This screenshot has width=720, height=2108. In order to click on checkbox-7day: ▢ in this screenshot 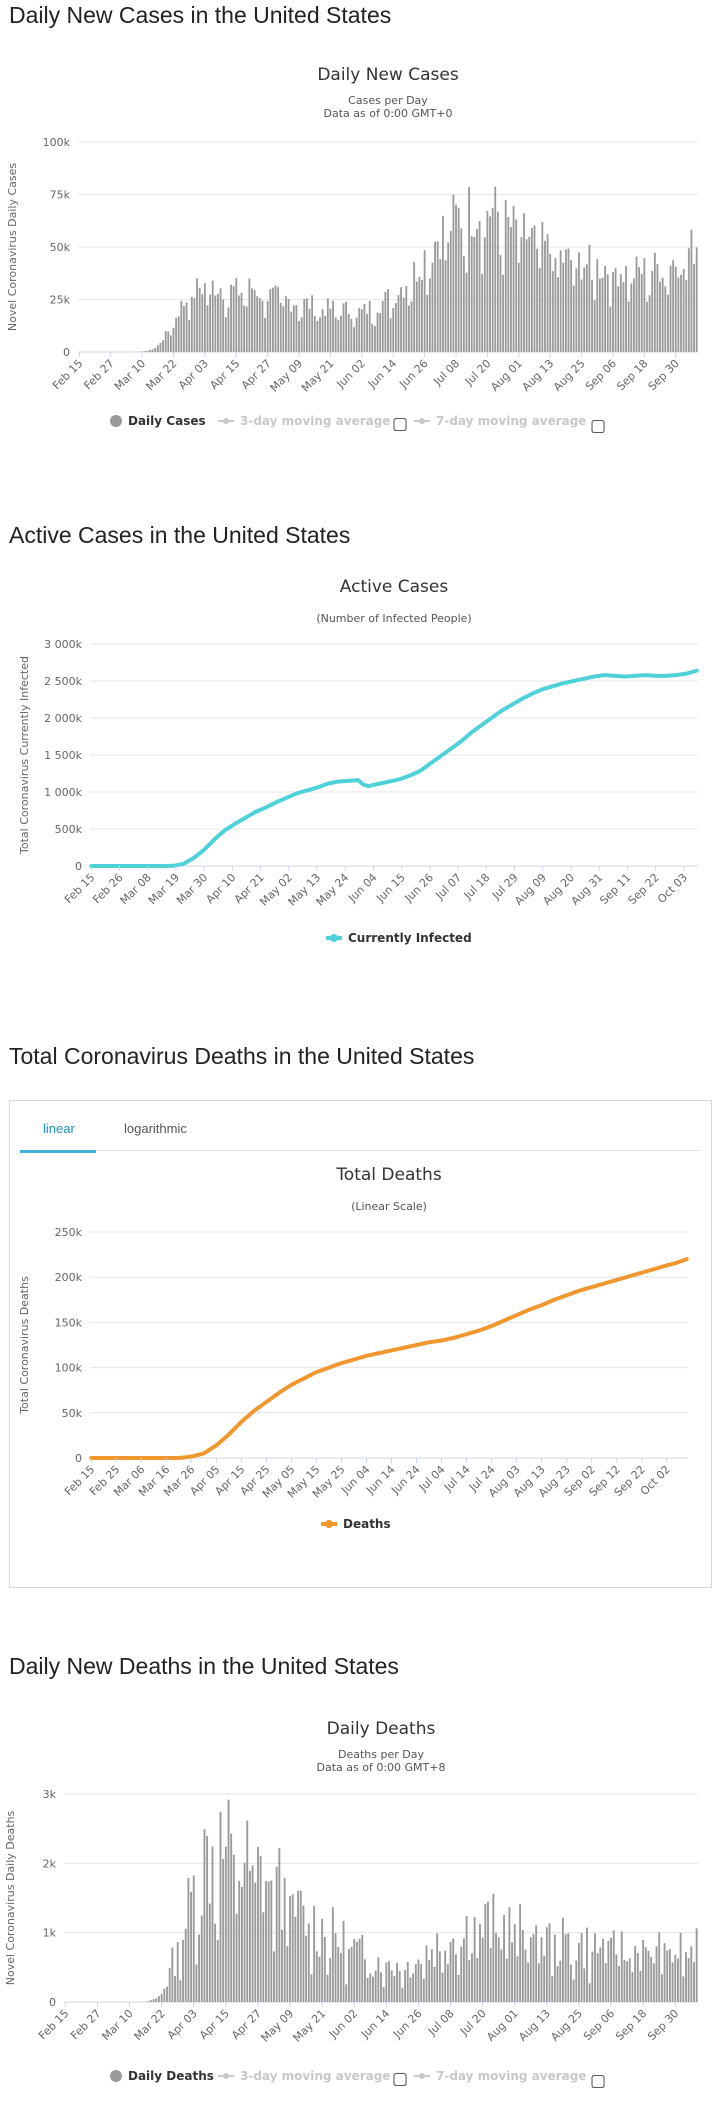, I will do `click(598, 426)`.